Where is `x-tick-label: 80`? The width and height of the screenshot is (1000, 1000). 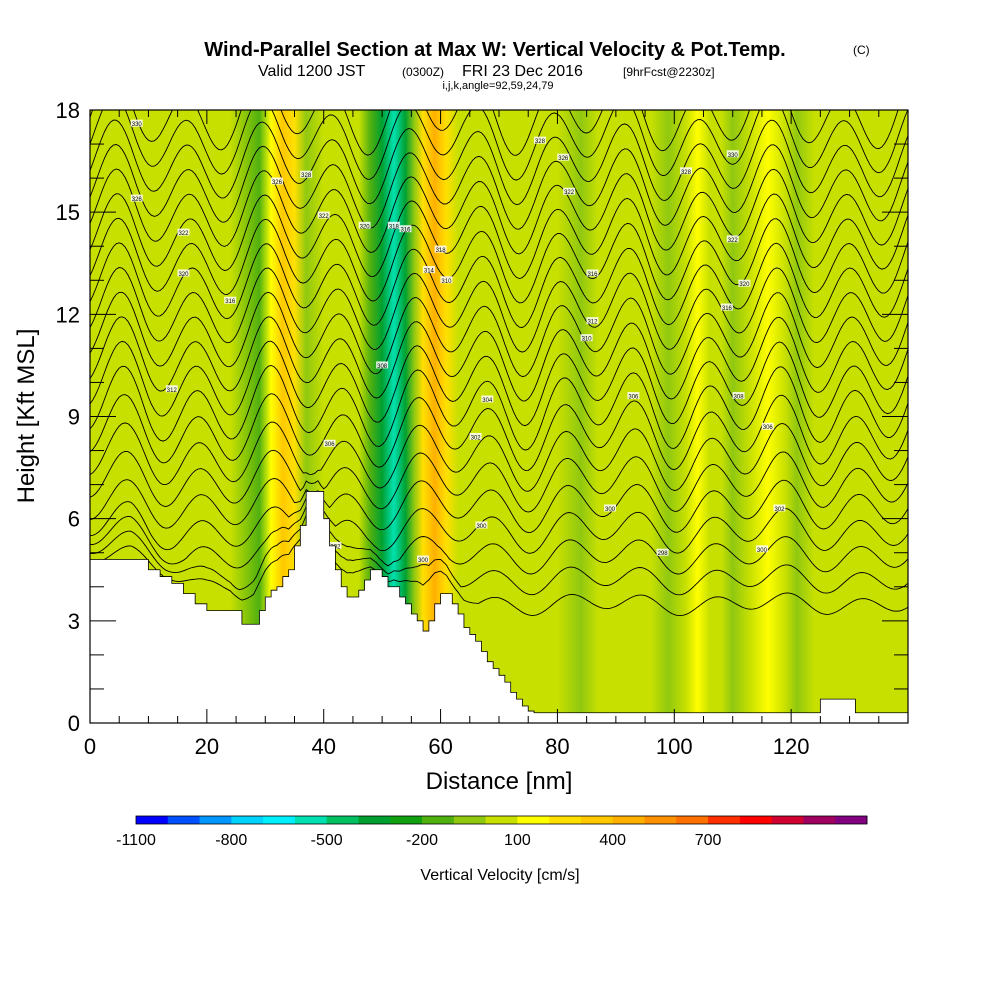
x-tick-label: 80 is located at coordinates (557, 746).